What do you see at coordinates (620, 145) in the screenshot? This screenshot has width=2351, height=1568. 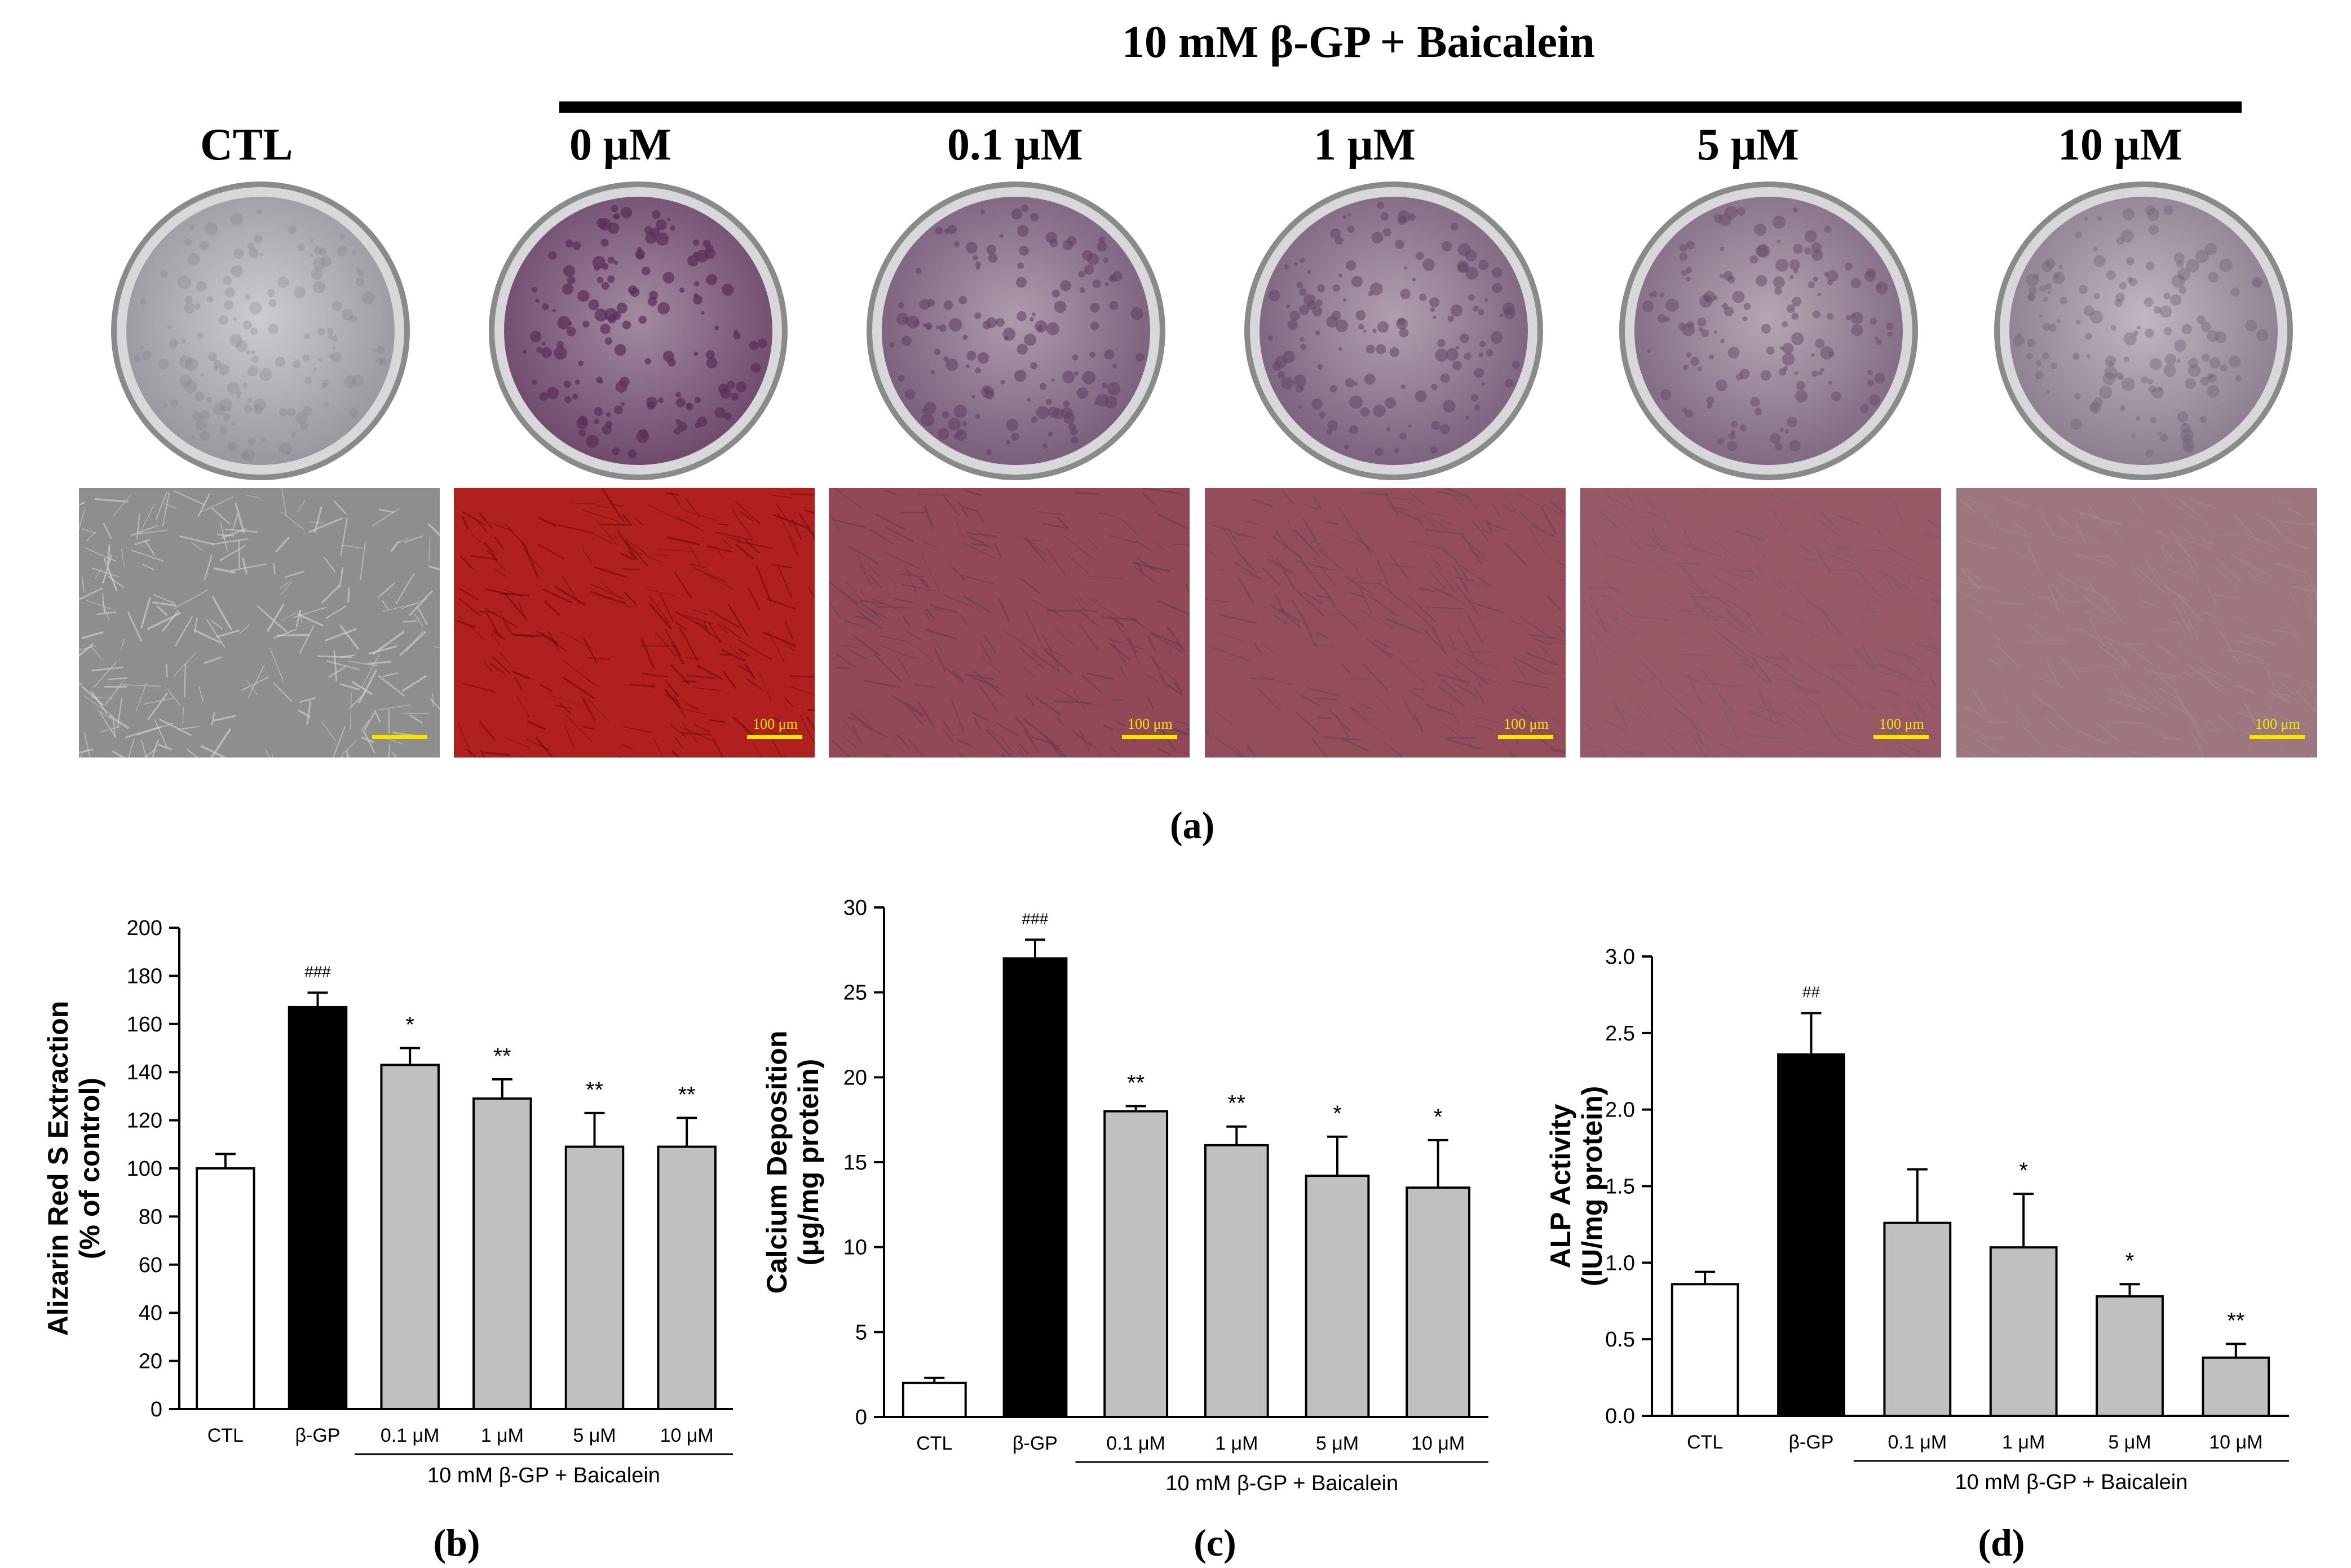 I see `condition-label-0uM: 0 μM` at bounding box center [620, 145].